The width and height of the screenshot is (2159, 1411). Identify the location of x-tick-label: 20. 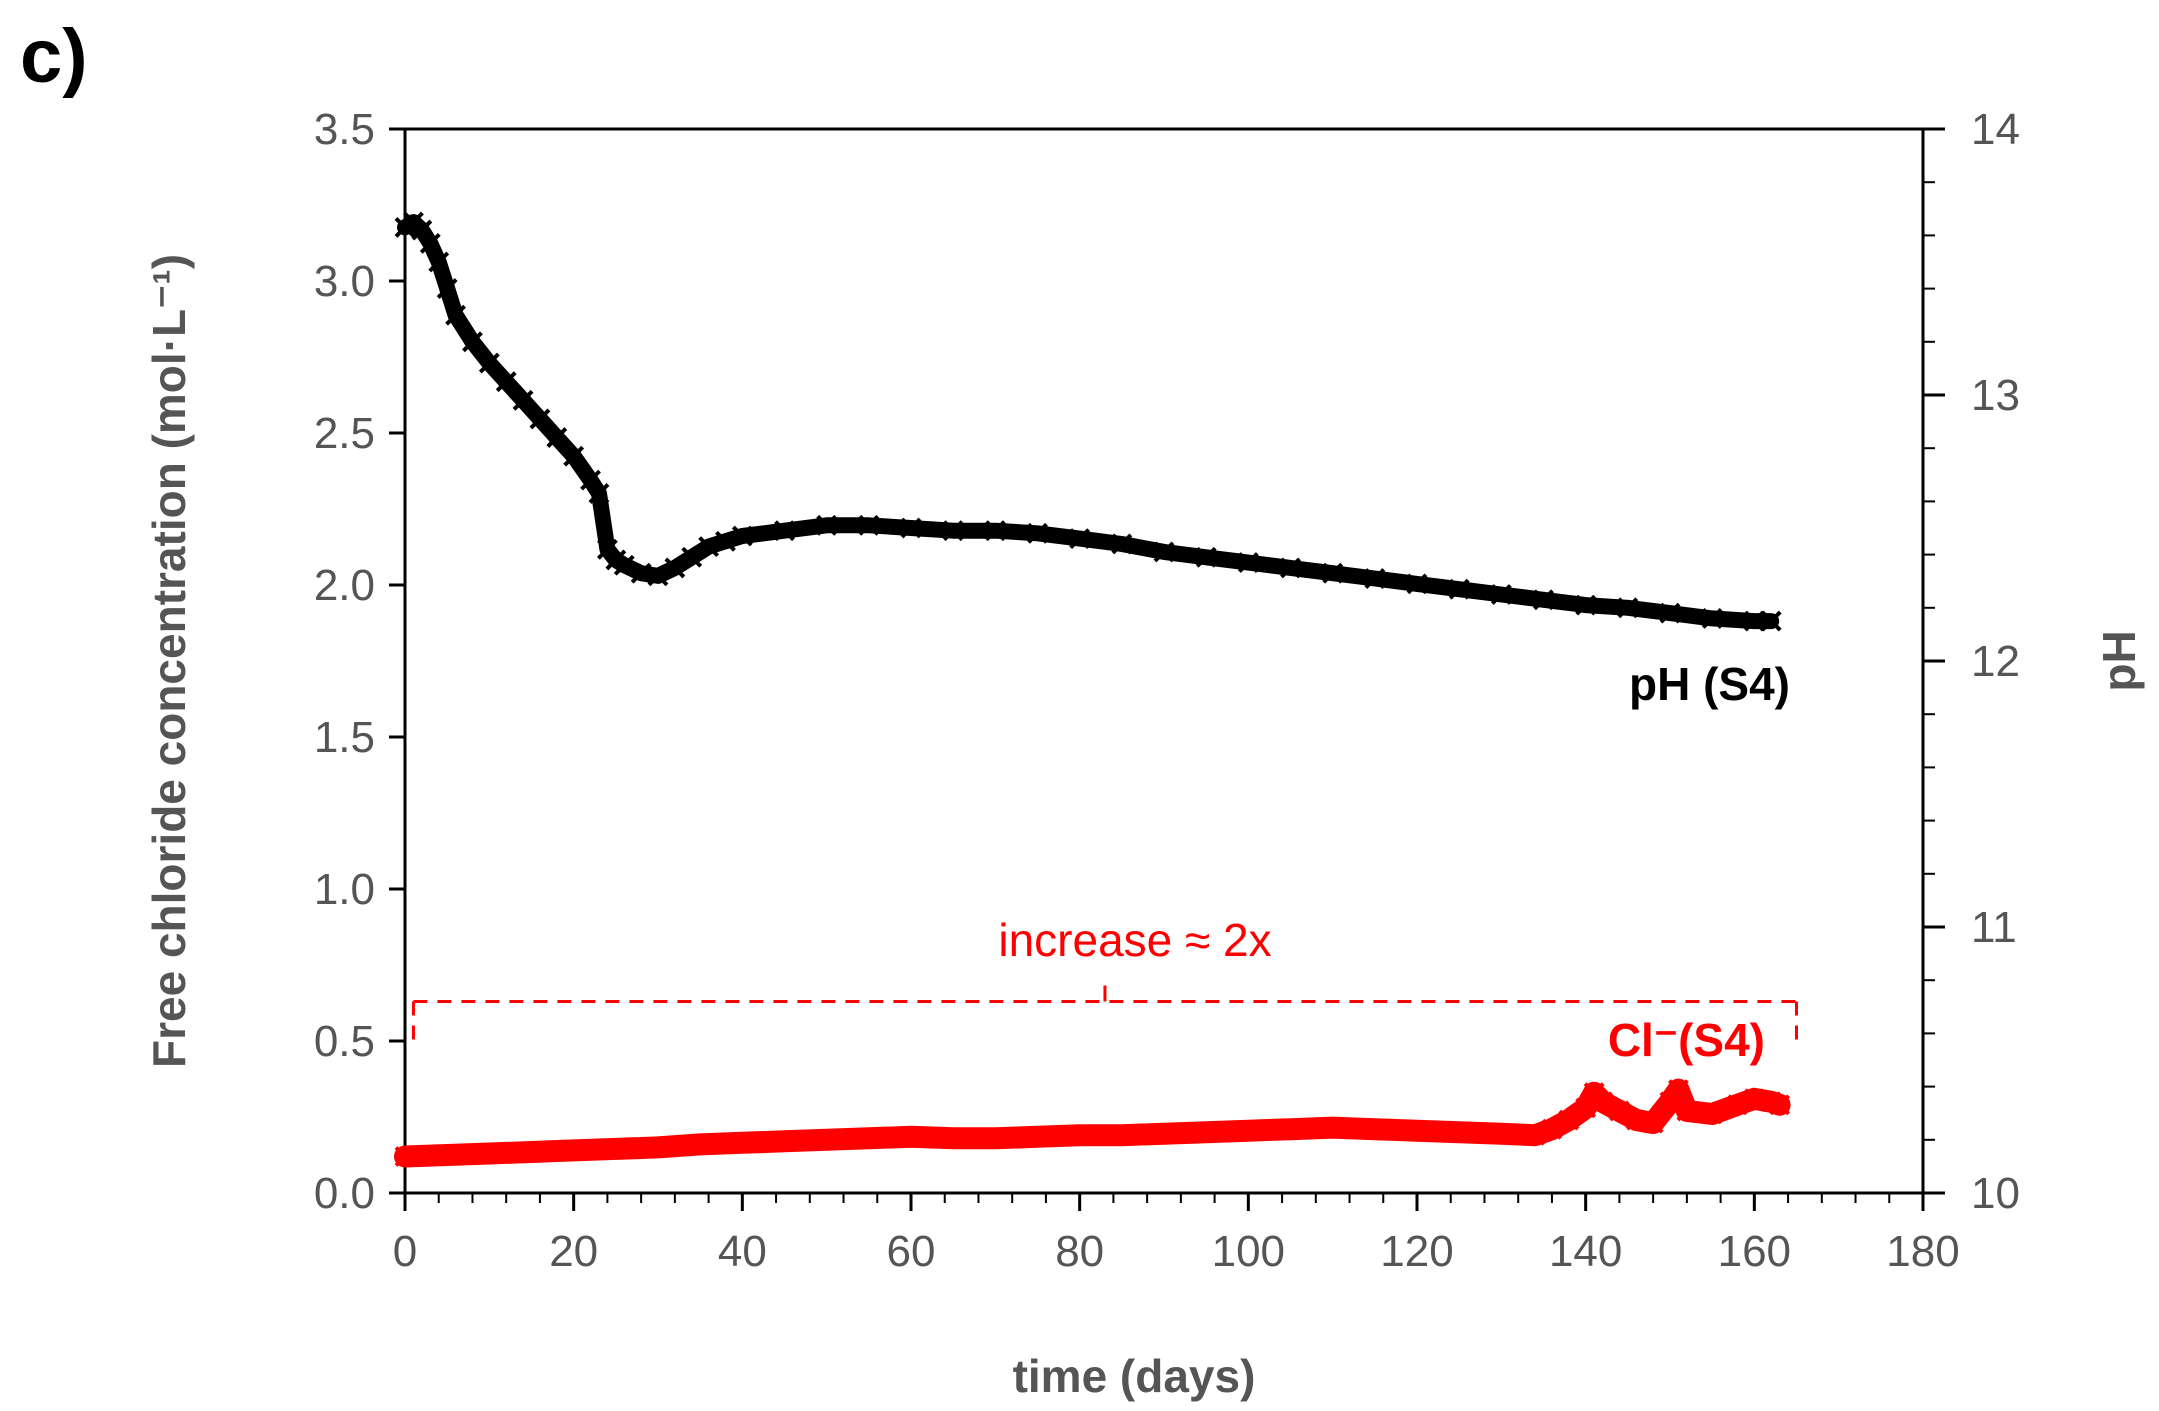
(573, 1251).